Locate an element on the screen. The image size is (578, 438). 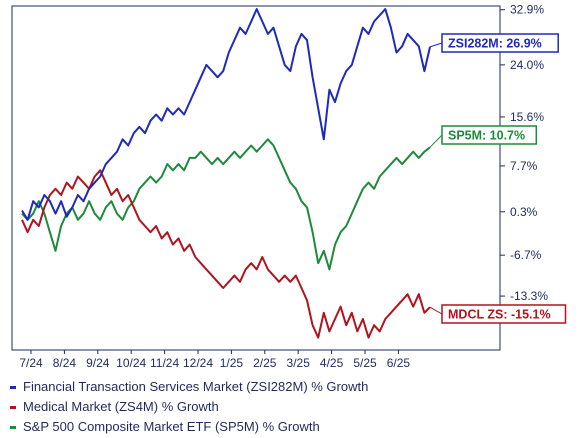
legend-item-zs4m: Medical Market (ZS4M) % Growth is located at coordinates (290, 407).